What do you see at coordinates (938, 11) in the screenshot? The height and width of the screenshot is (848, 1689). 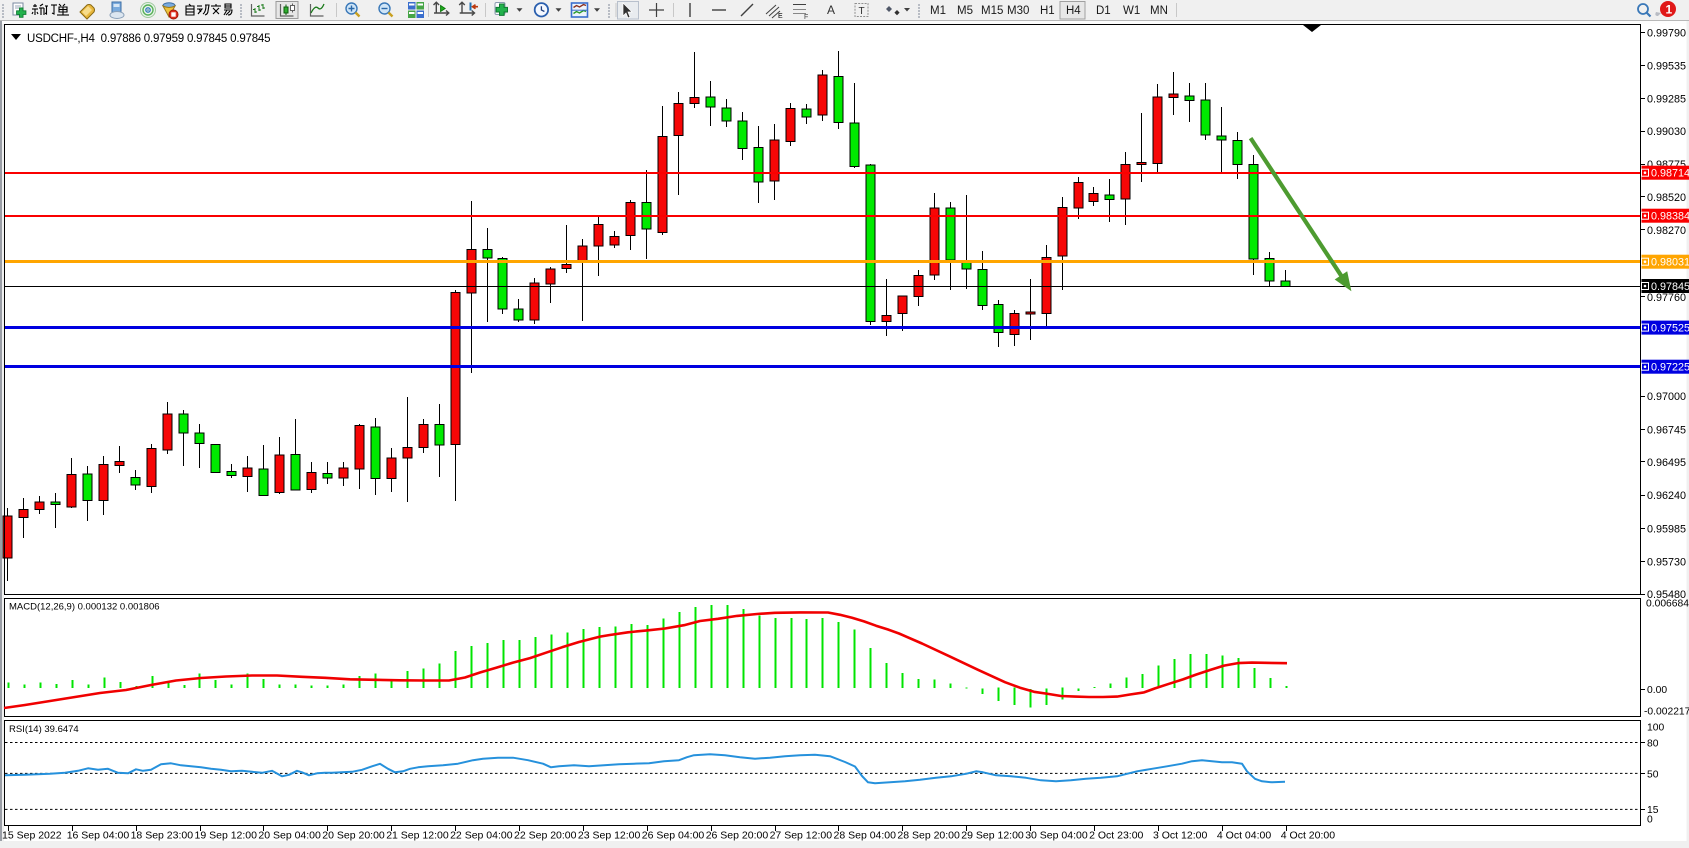 I see `svg-text: M1` at bounding box center [938, 11].